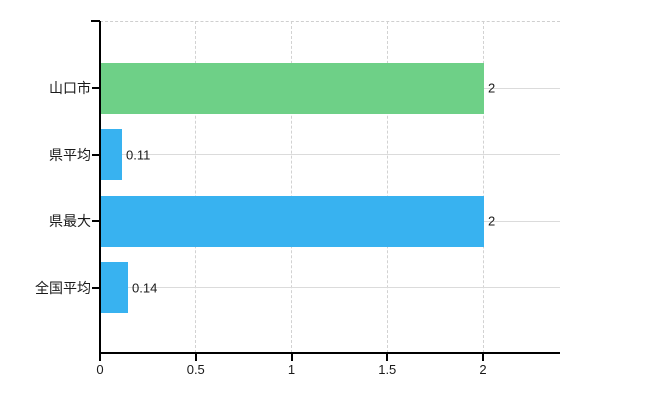  What do you see at coordinates (195, 369) in the screenshot?
I see `x-tick-label: 0.5` at bounding box center [195, 369].